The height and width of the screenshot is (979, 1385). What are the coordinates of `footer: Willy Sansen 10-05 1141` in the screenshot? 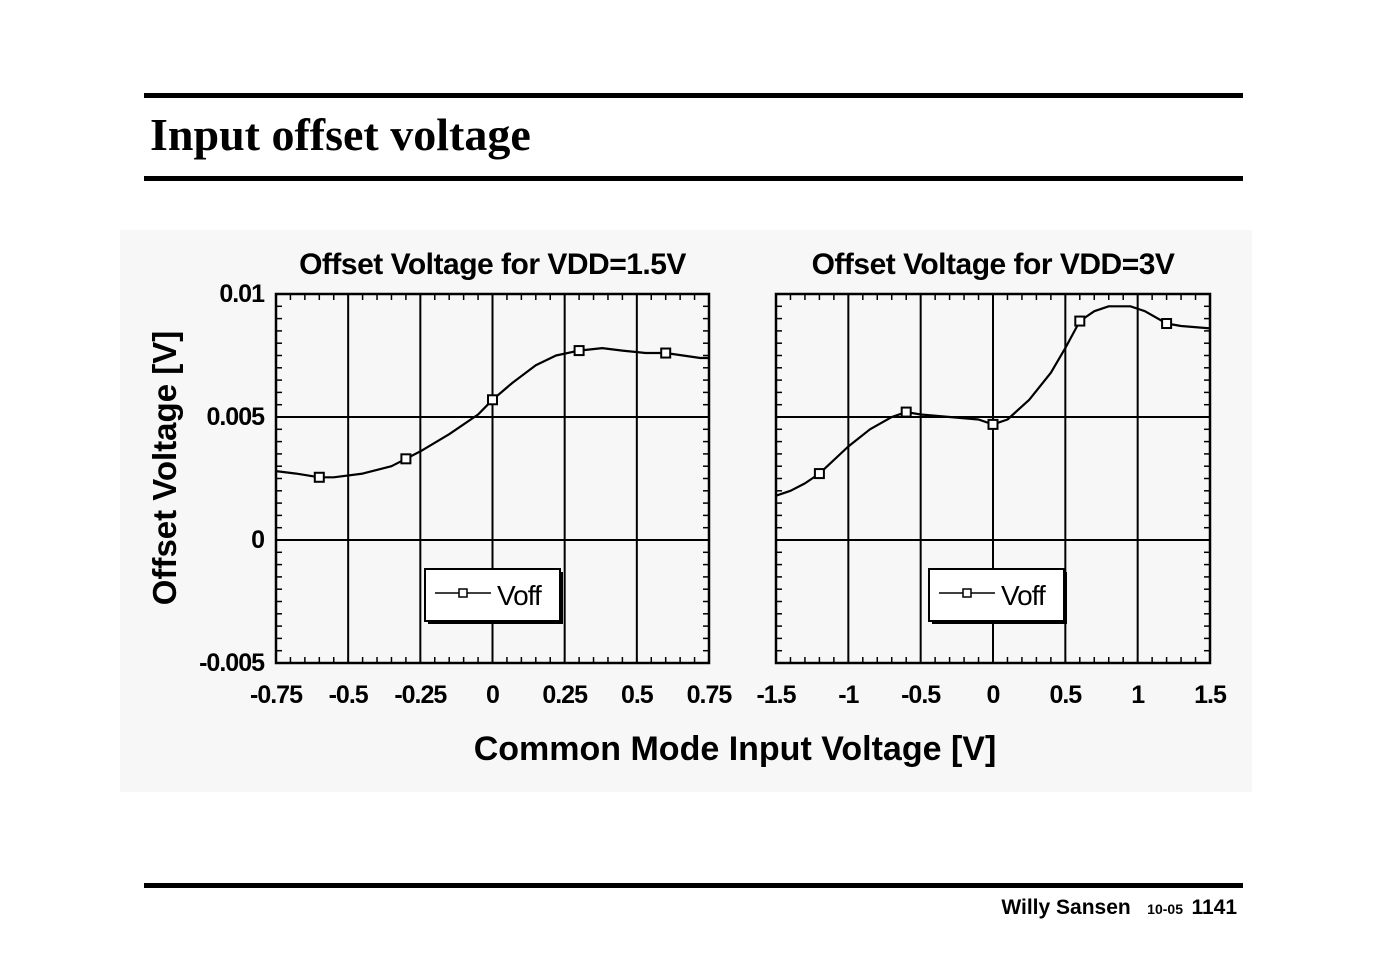 It's located at (1119, 908).